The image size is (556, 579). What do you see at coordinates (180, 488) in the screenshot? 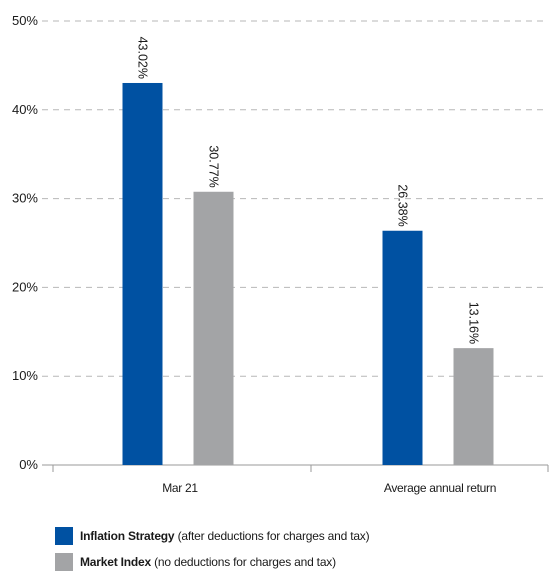
I see `x-tick-label: Mar 21` at bounding box center [180, 488].